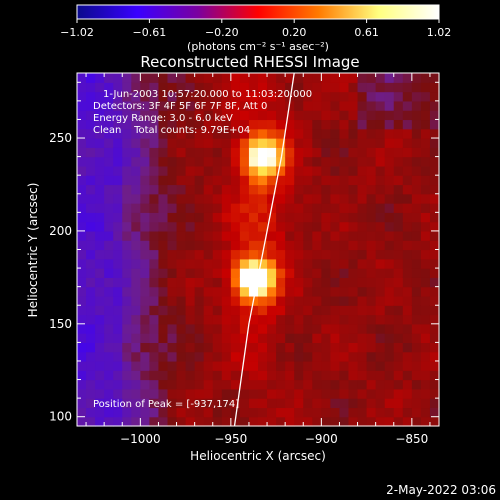 This screenshot has height=500, width=500. What do you see at coordinates (411, 439) in the screenshot?
I see `x-tick-label: −850` at bounding box center [411, 439].